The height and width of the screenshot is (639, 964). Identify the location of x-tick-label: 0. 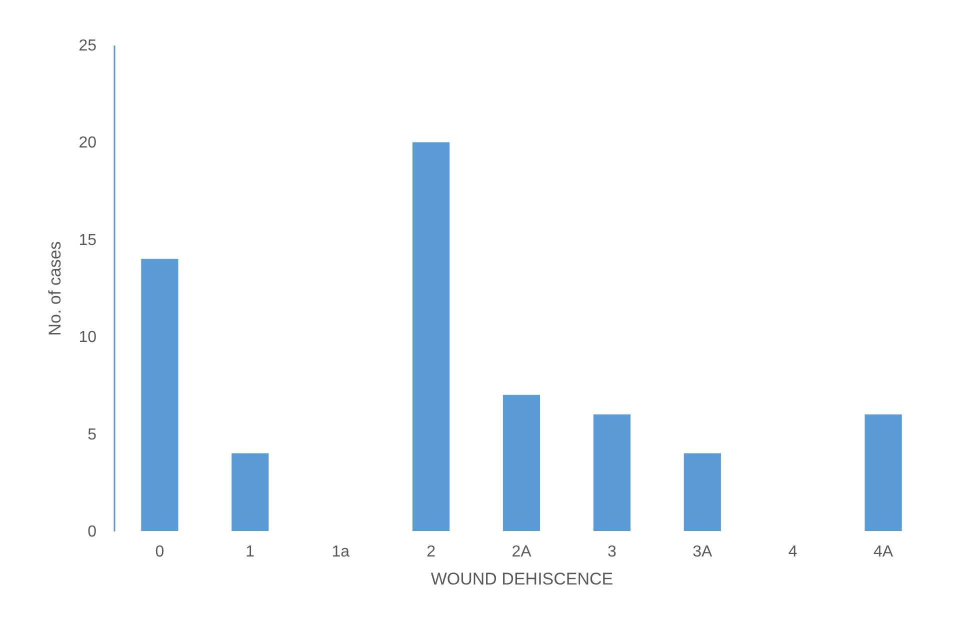
(159, 552).